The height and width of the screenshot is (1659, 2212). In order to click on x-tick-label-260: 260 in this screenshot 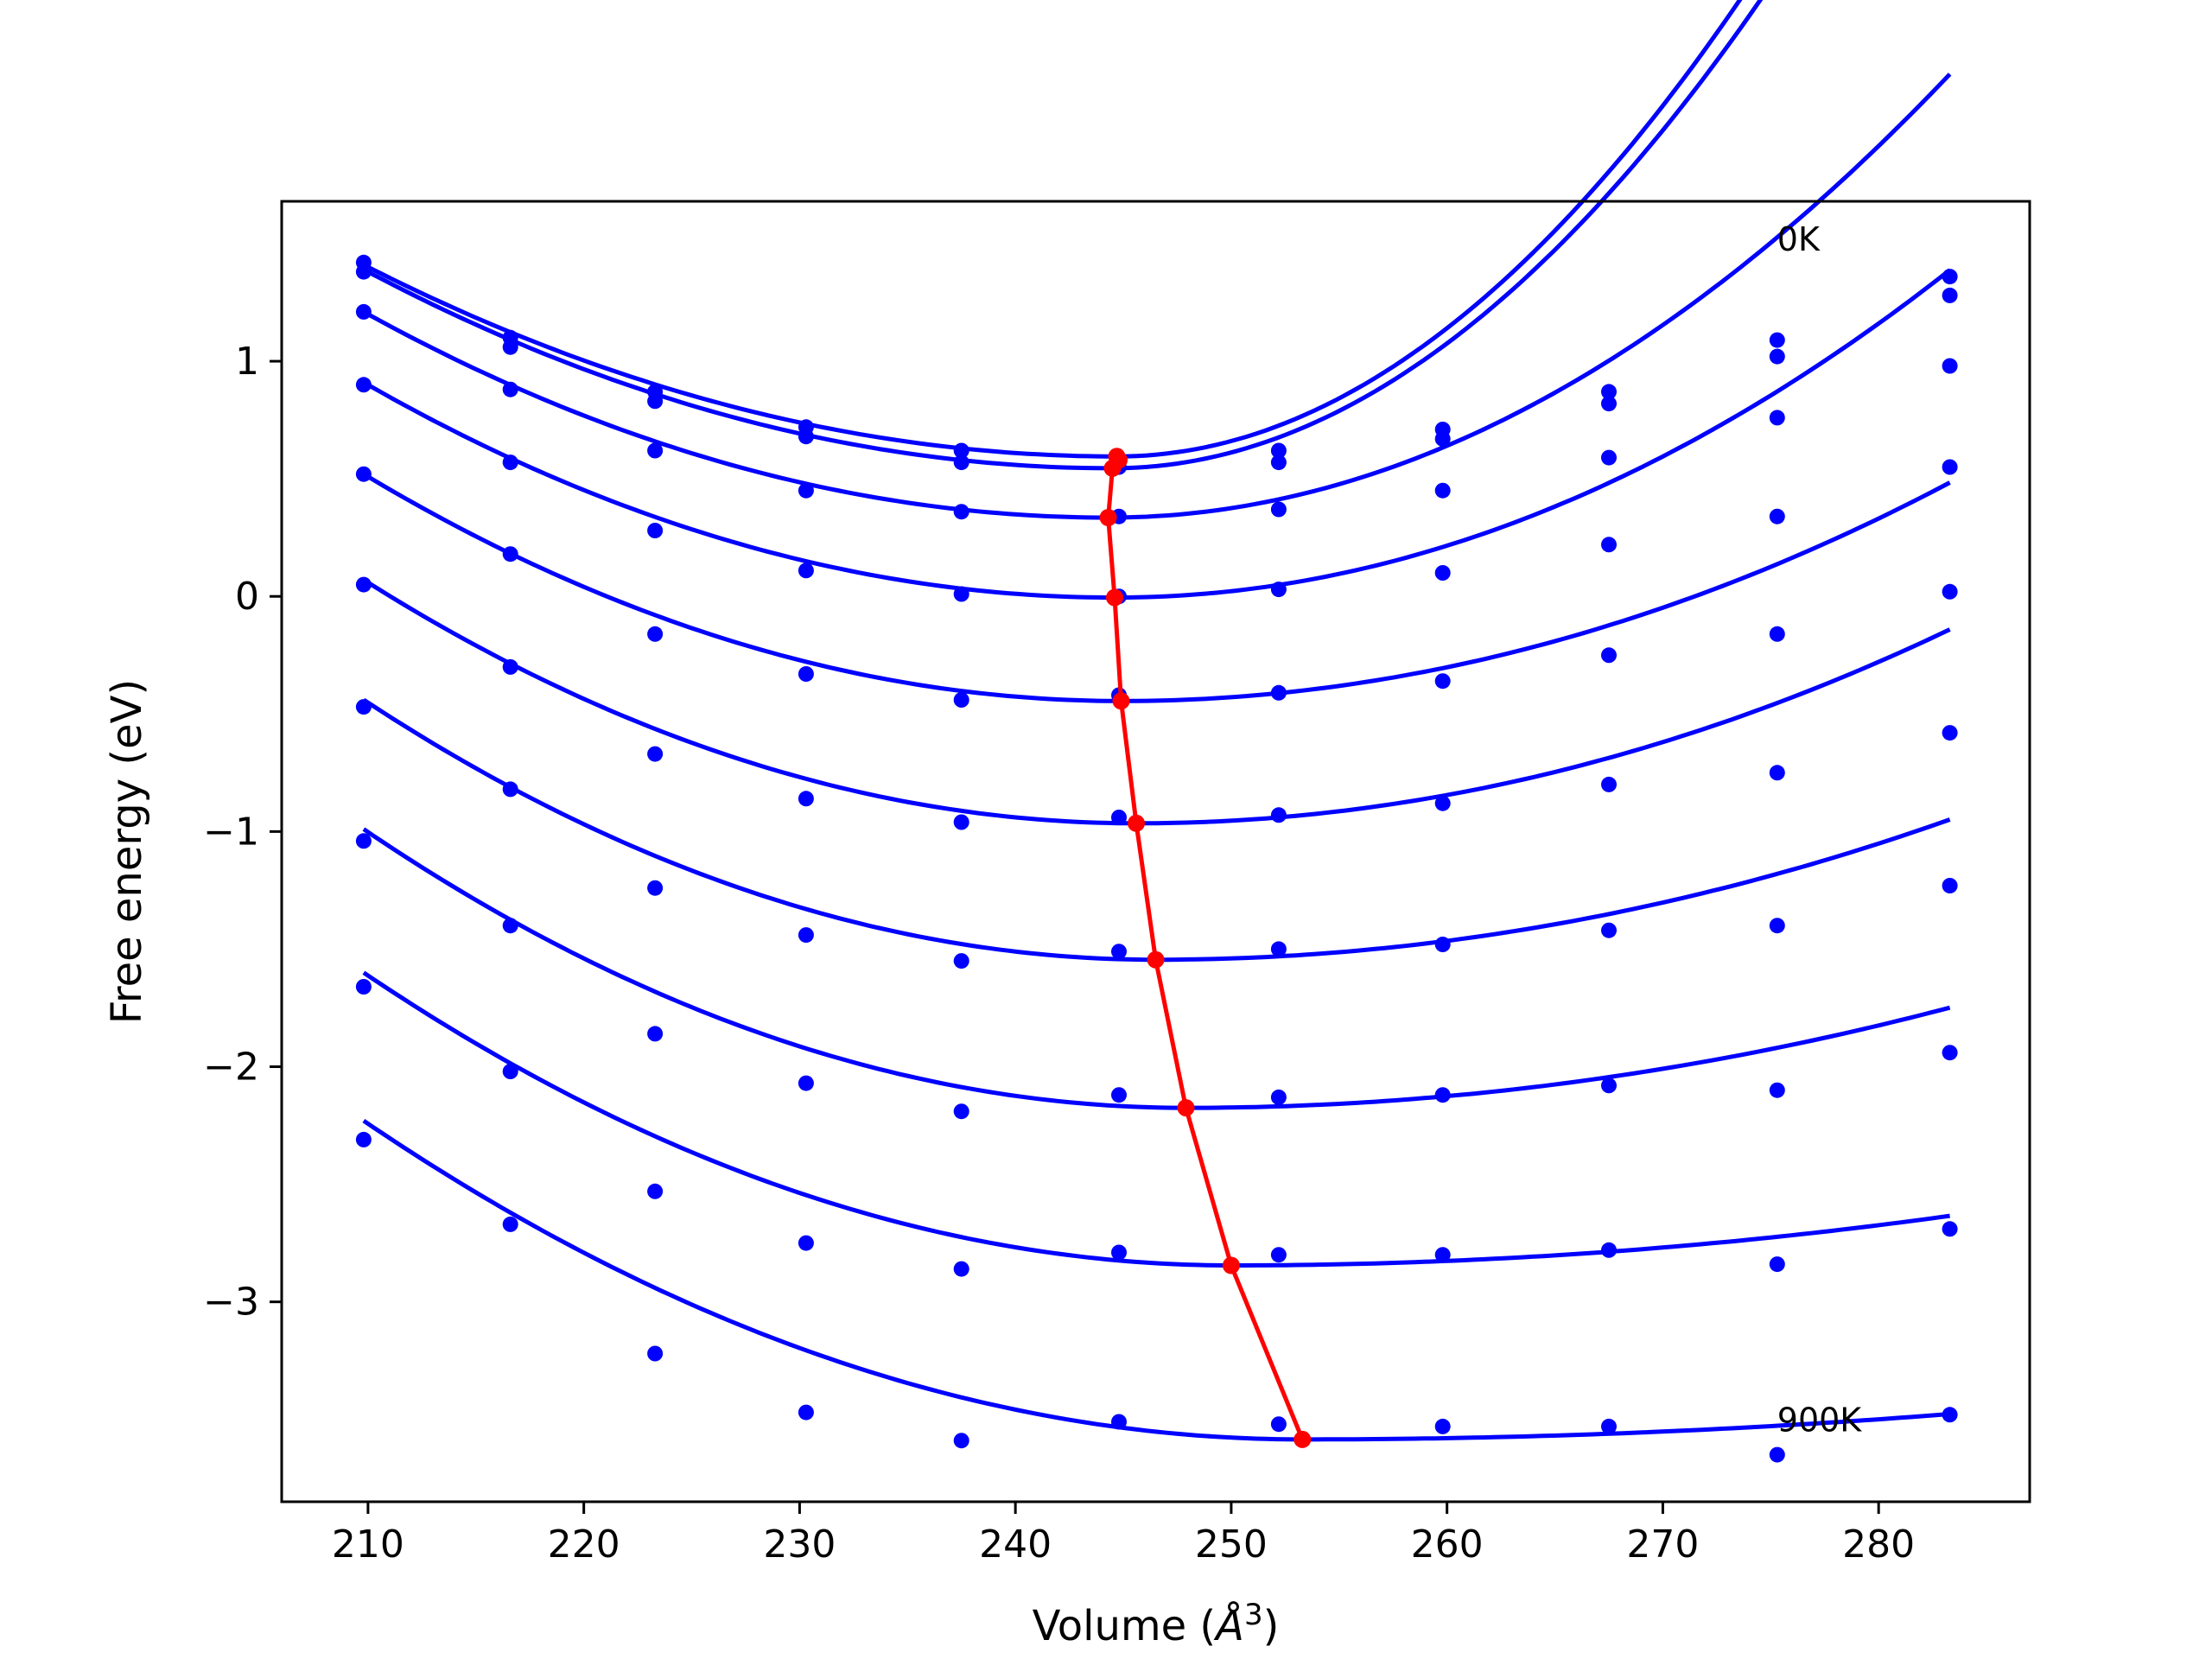, I will do `click(1447, 1544)`.